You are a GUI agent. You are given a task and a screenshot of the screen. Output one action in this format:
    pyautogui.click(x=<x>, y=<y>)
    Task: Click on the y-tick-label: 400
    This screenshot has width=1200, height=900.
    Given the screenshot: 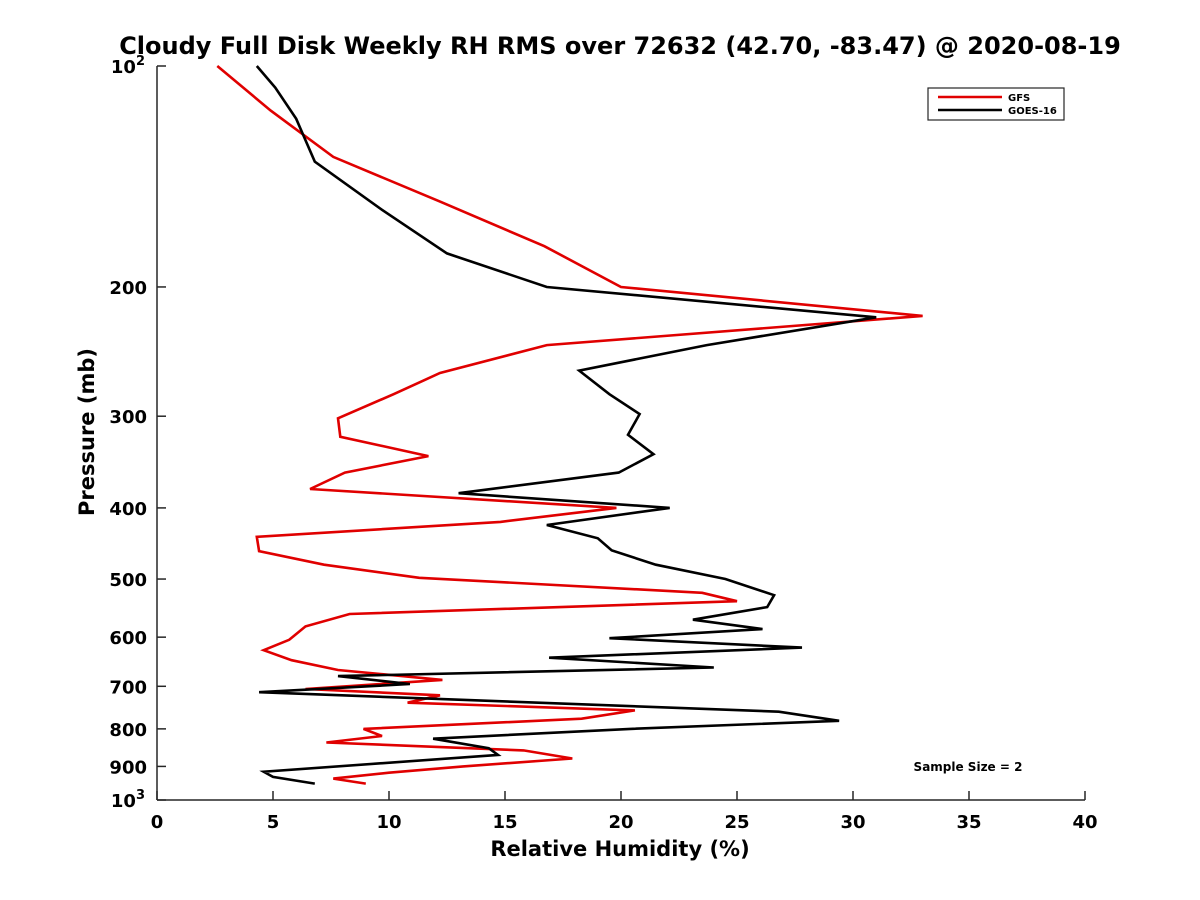 What is the action you would take?
    pyautogui.click(x=128, y=509)
    